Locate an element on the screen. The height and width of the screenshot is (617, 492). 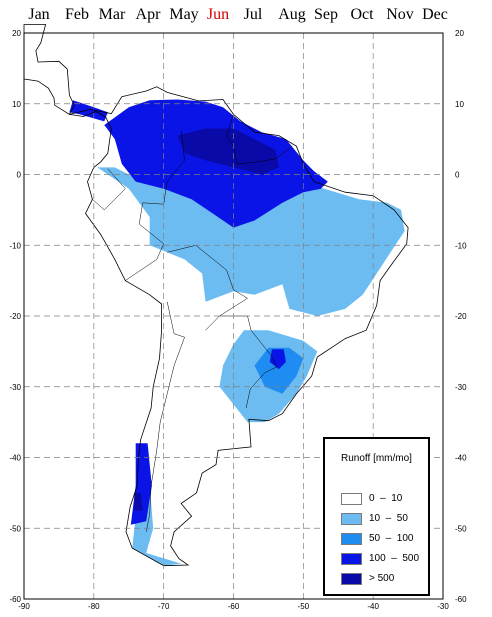
legend-item: > 500 is located at coordinates (386, 580).